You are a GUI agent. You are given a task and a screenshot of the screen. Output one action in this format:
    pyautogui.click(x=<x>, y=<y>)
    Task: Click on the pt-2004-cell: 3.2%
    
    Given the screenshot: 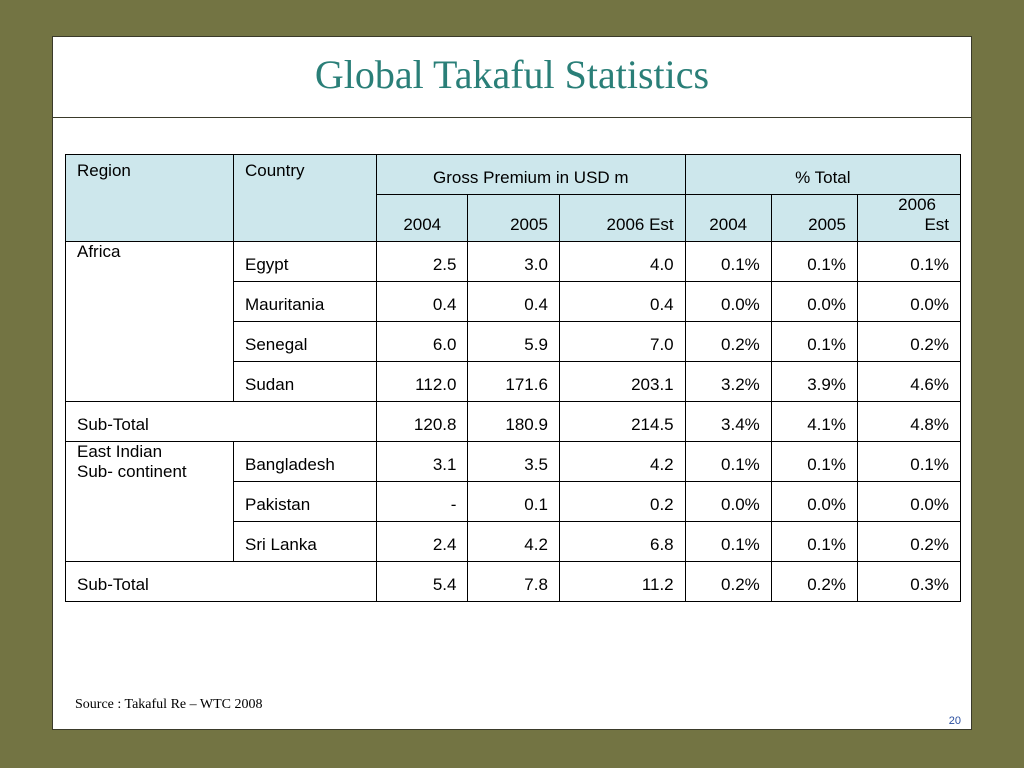 What is the action you would take?
    pyautogui.click(x=728, y=381)
    